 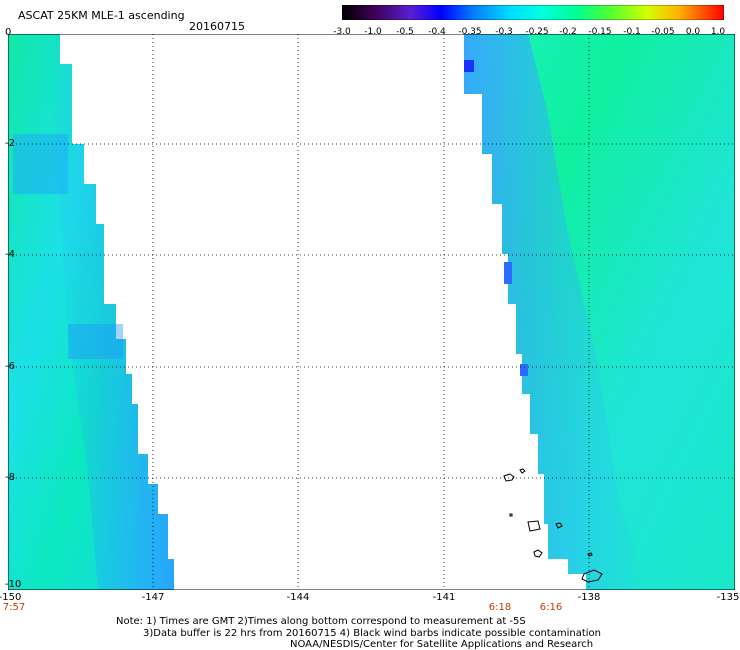 I want to click on colorbar-label: -0.1, so click(x=632, y=32).